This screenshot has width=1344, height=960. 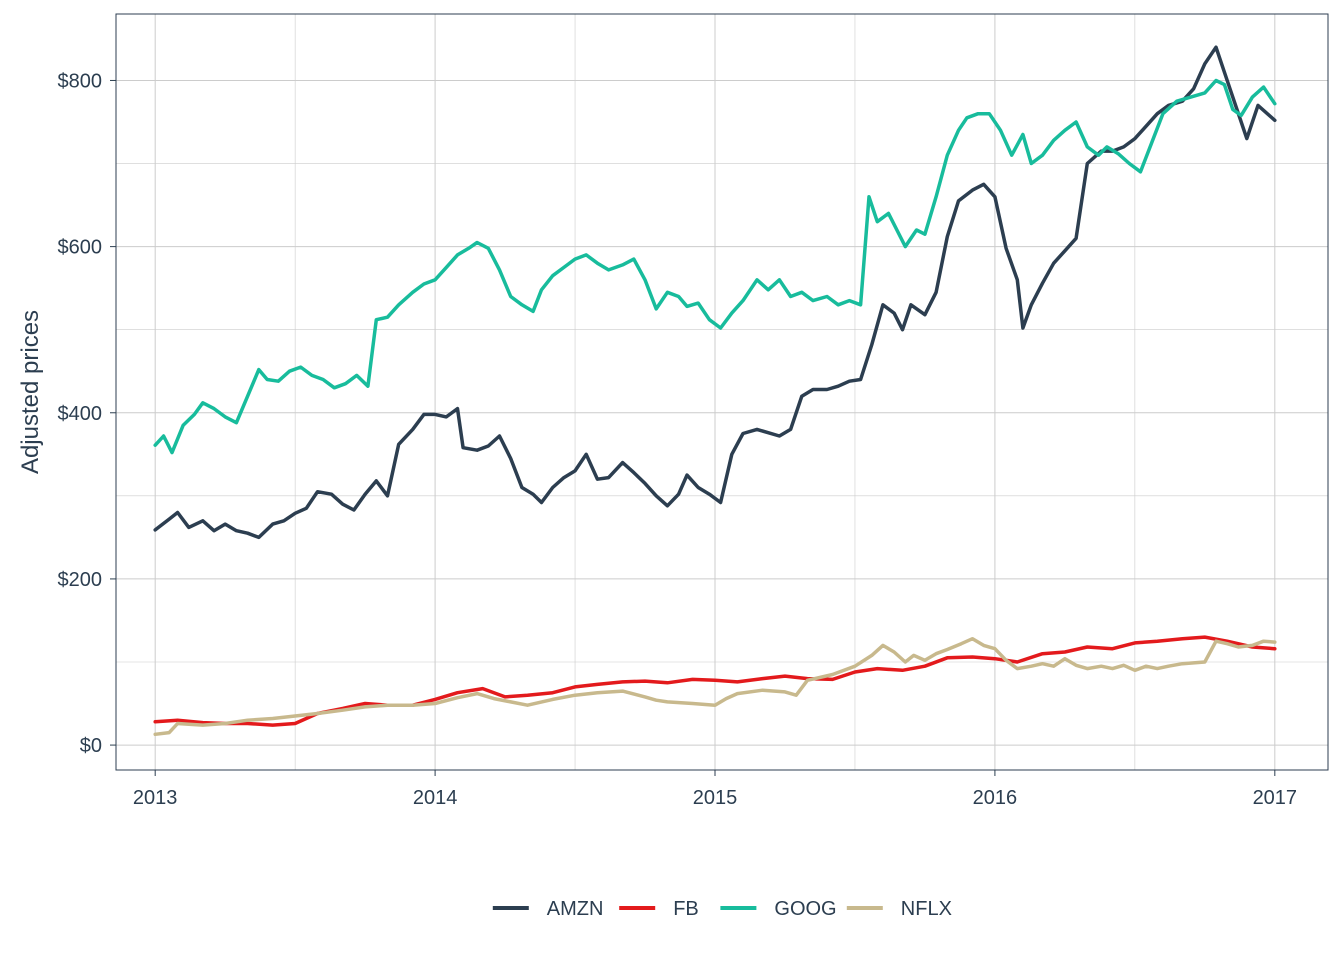 I want to click on y-tick-label: $400, so click(x=80, y=414).